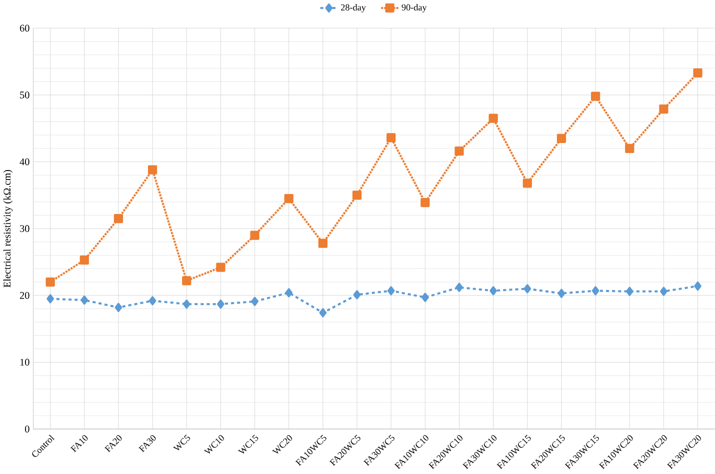 The image size is (715, 474). Describe the element at coordinates (27, 428) in the screenshot. I see `y-tick-label: 0` at that location.